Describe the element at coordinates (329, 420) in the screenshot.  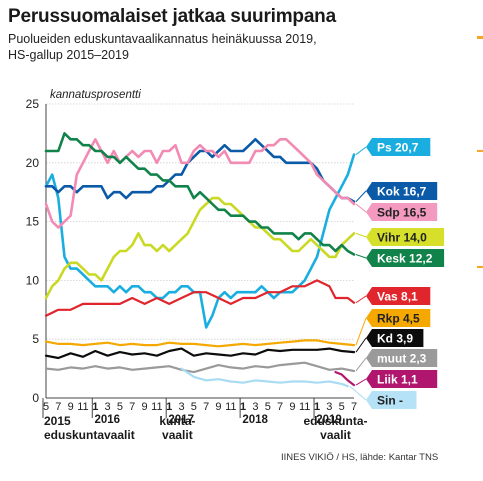
I see `year-label: 2019` at that location.